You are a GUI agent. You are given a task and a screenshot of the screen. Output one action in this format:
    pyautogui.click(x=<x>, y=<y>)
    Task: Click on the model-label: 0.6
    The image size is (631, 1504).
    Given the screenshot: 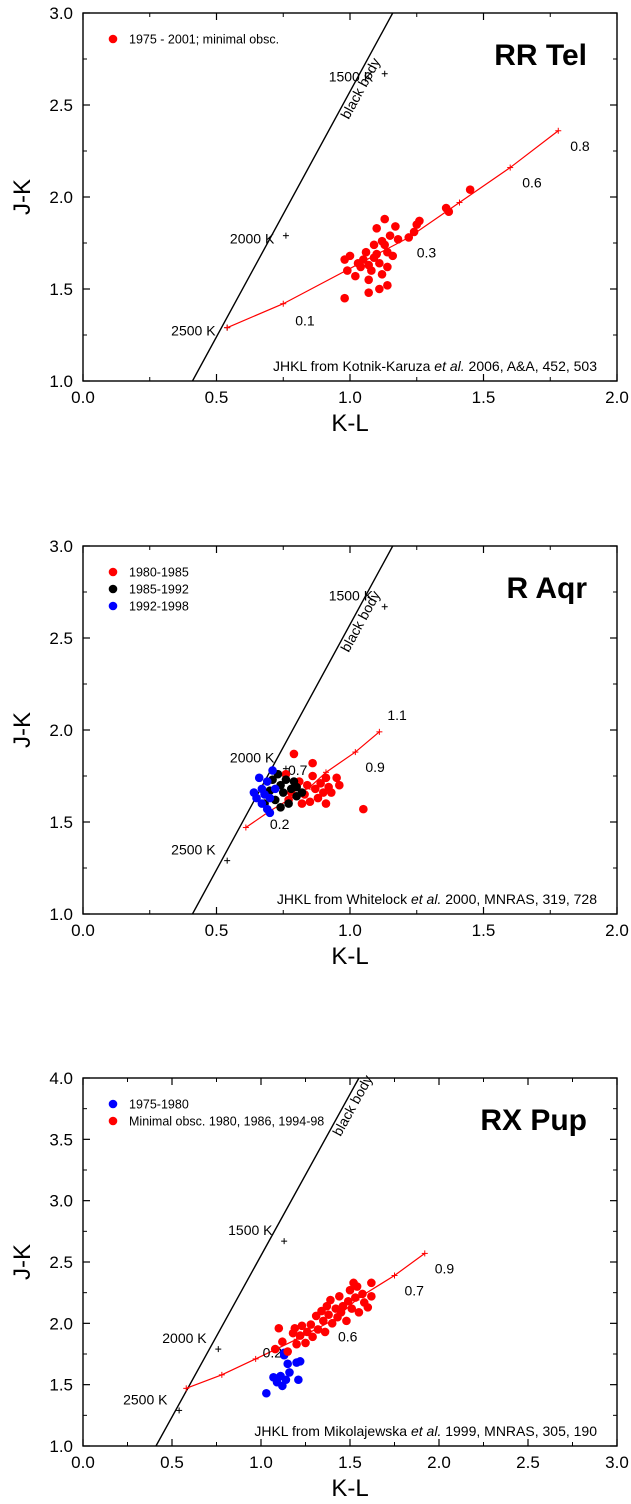 What is the action you would take?
    pyautogui.click(x=348, y=1337)
    